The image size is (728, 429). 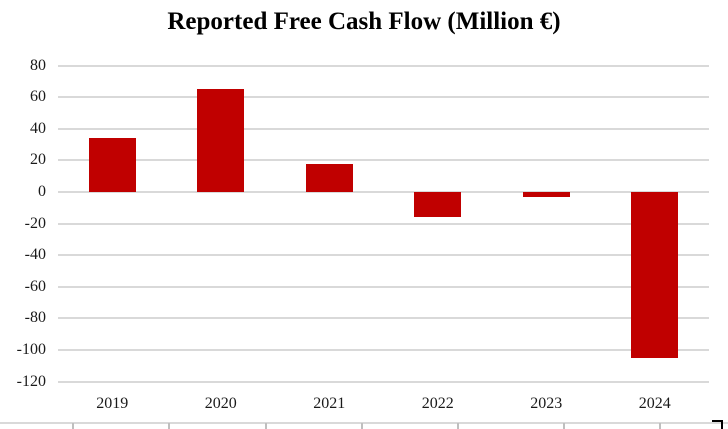 I want to click on gridline--120, so click(x=383, y=381).